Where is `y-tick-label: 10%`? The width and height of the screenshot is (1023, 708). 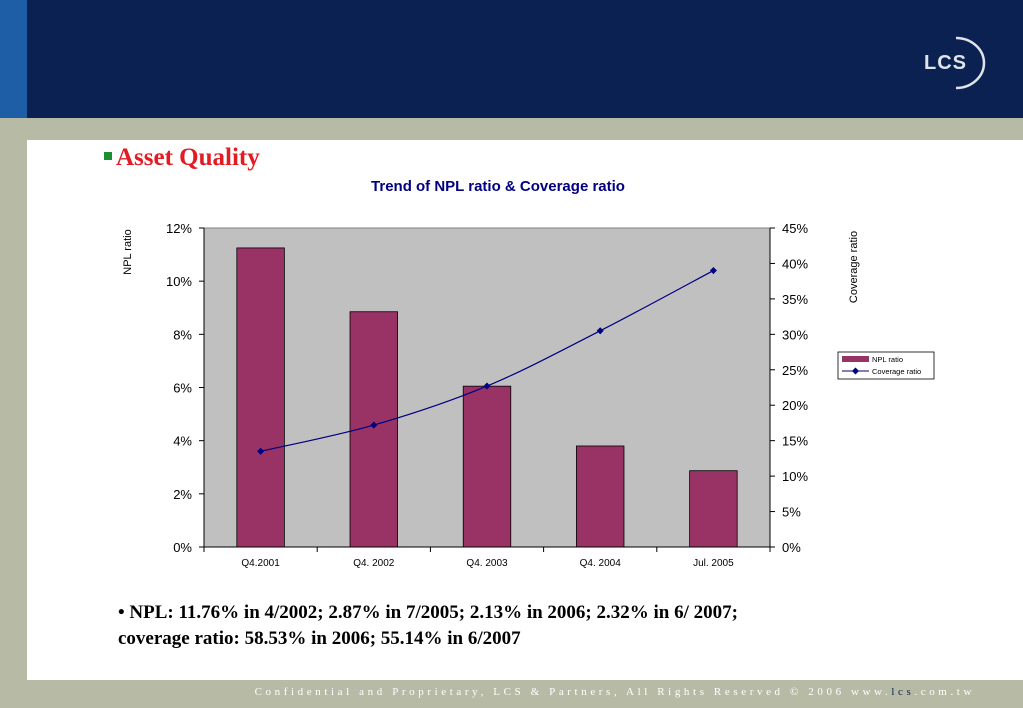
y-tick-label: 10% is located at coordinates (179, 281).